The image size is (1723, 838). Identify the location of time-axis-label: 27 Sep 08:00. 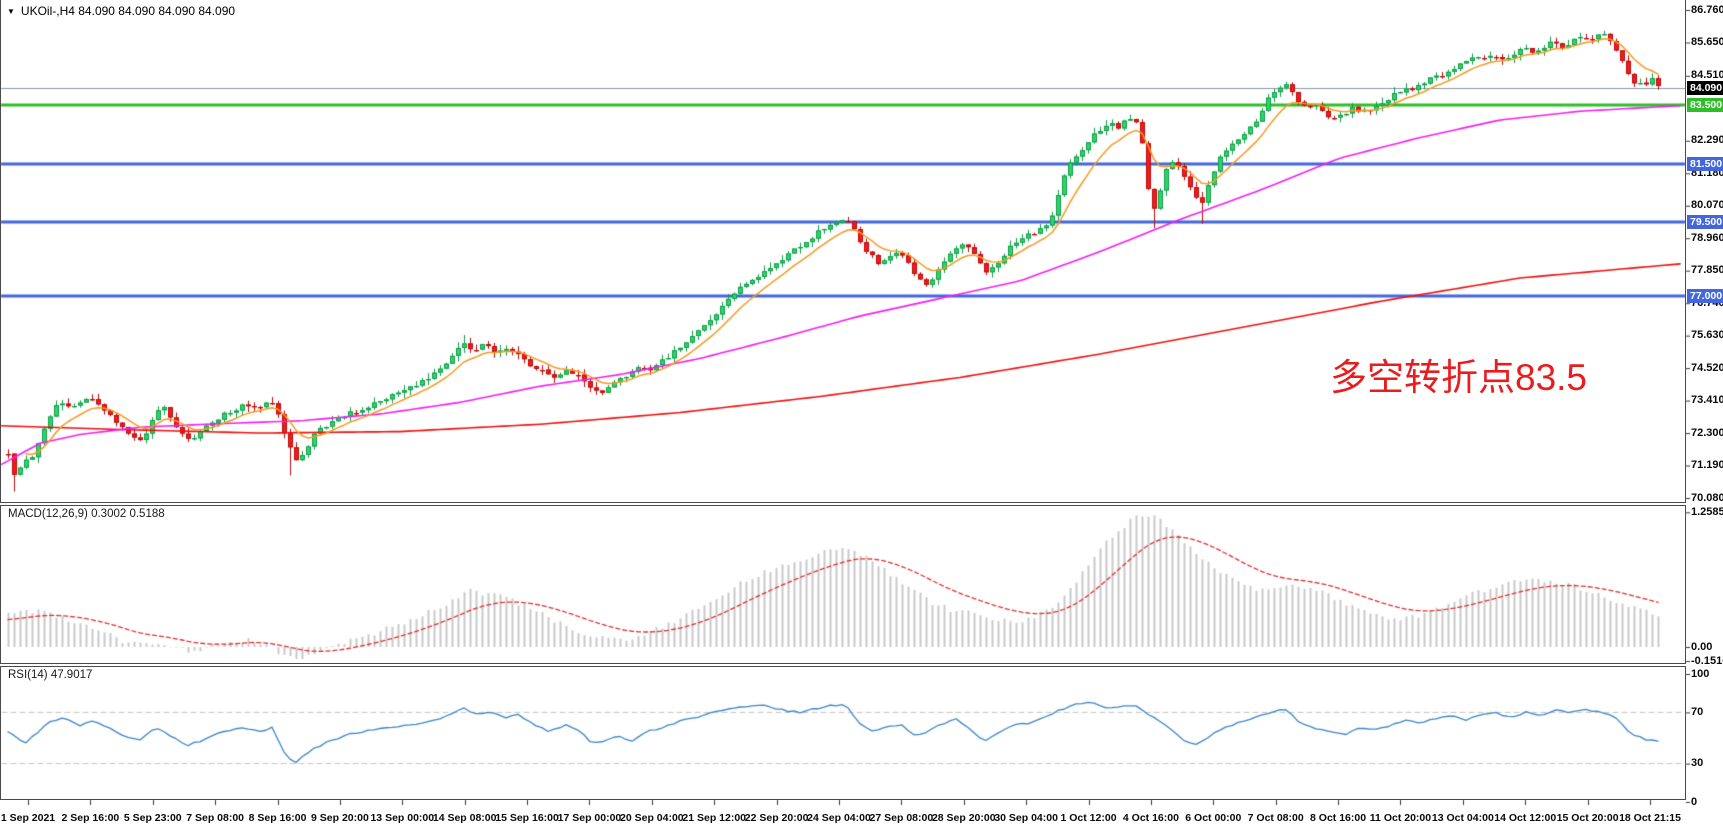
(901, 818).